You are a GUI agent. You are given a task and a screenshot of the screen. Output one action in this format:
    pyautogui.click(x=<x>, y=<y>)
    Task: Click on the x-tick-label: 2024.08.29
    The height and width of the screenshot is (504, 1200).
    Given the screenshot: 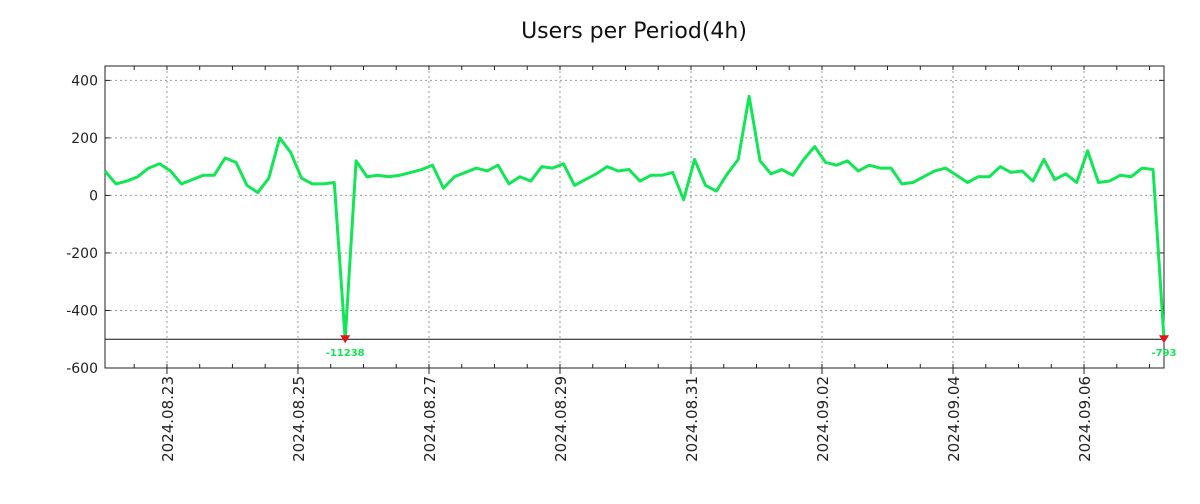 What is the action you would take?
    pyautogui.click(x=561, y=419)
    